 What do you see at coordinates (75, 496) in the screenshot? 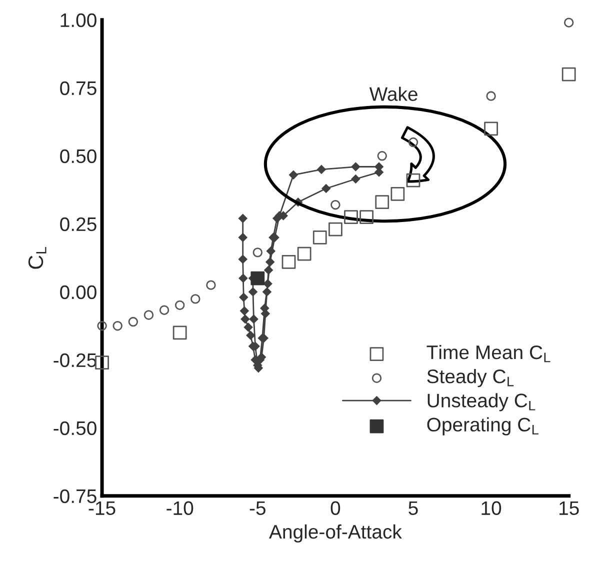
I see `y-tick-label: -0.75` at bounding box center [75, 496].